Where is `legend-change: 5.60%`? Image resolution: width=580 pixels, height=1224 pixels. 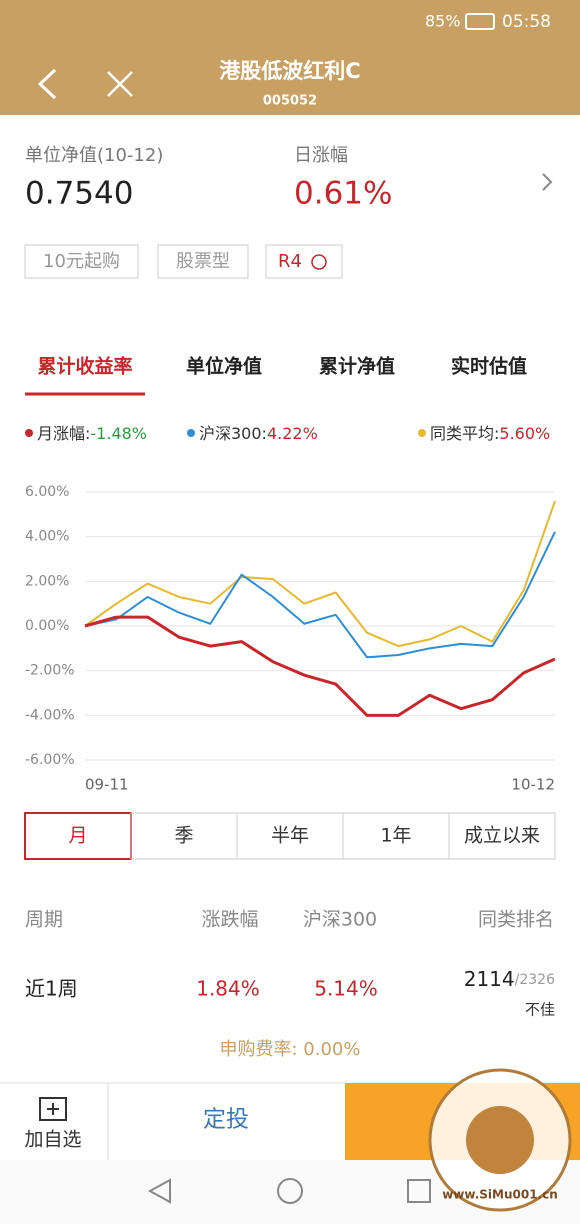 legend-change: 5.60% is located at coordinates (524, 433).